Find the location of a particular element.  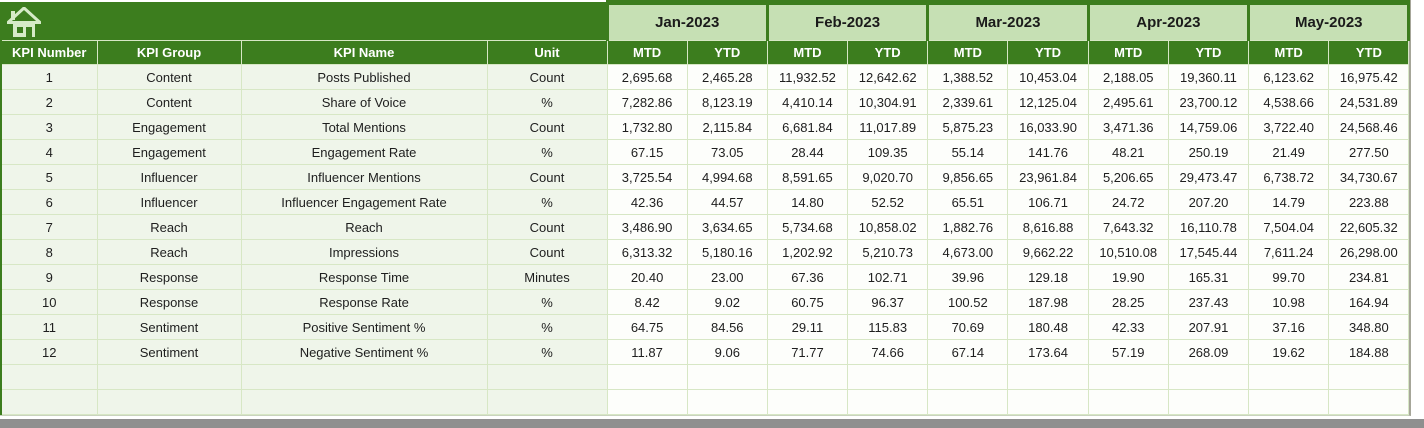

value-cell: 9,020.70 is located at coordinates (888, 177).